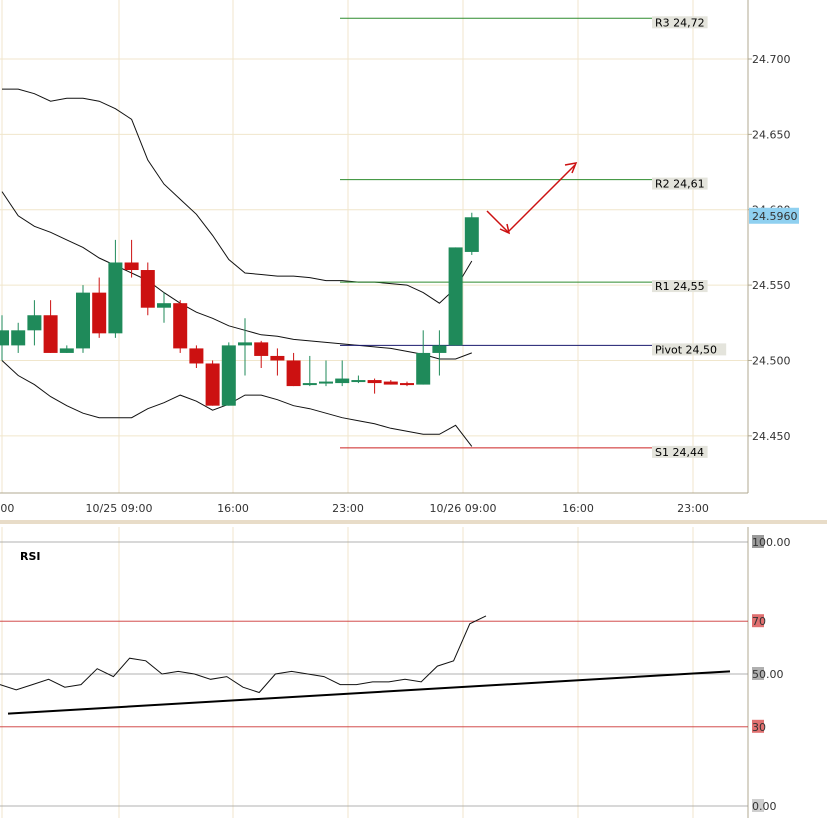 This screenshot has height=821, width=827. I want to click on bollinger-middle-line, so click(236, 275).